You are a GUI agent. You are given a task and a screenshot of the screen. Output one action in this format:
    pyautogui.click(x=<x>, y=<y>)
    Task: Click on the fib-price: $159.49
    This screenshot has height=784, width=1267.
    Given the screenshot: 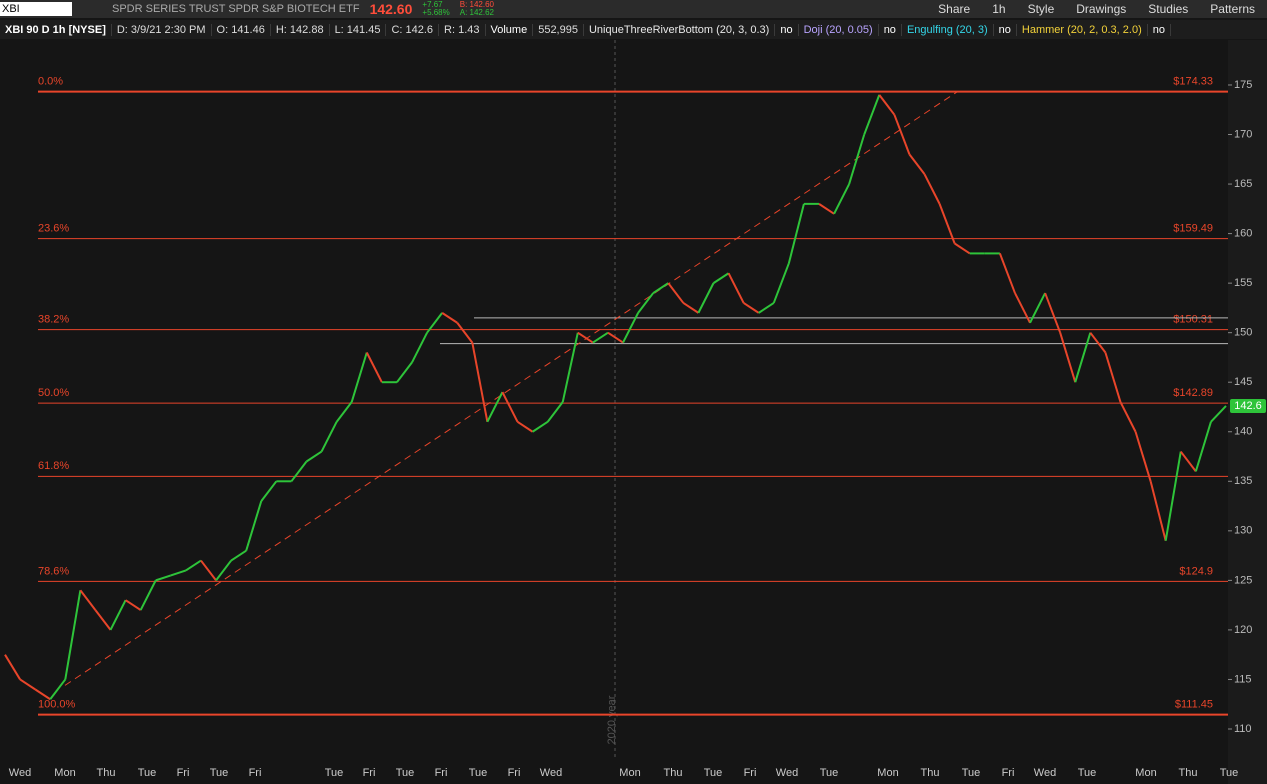 What is the action you would take?
    pyautogui.click(x=1193, y=229)
    